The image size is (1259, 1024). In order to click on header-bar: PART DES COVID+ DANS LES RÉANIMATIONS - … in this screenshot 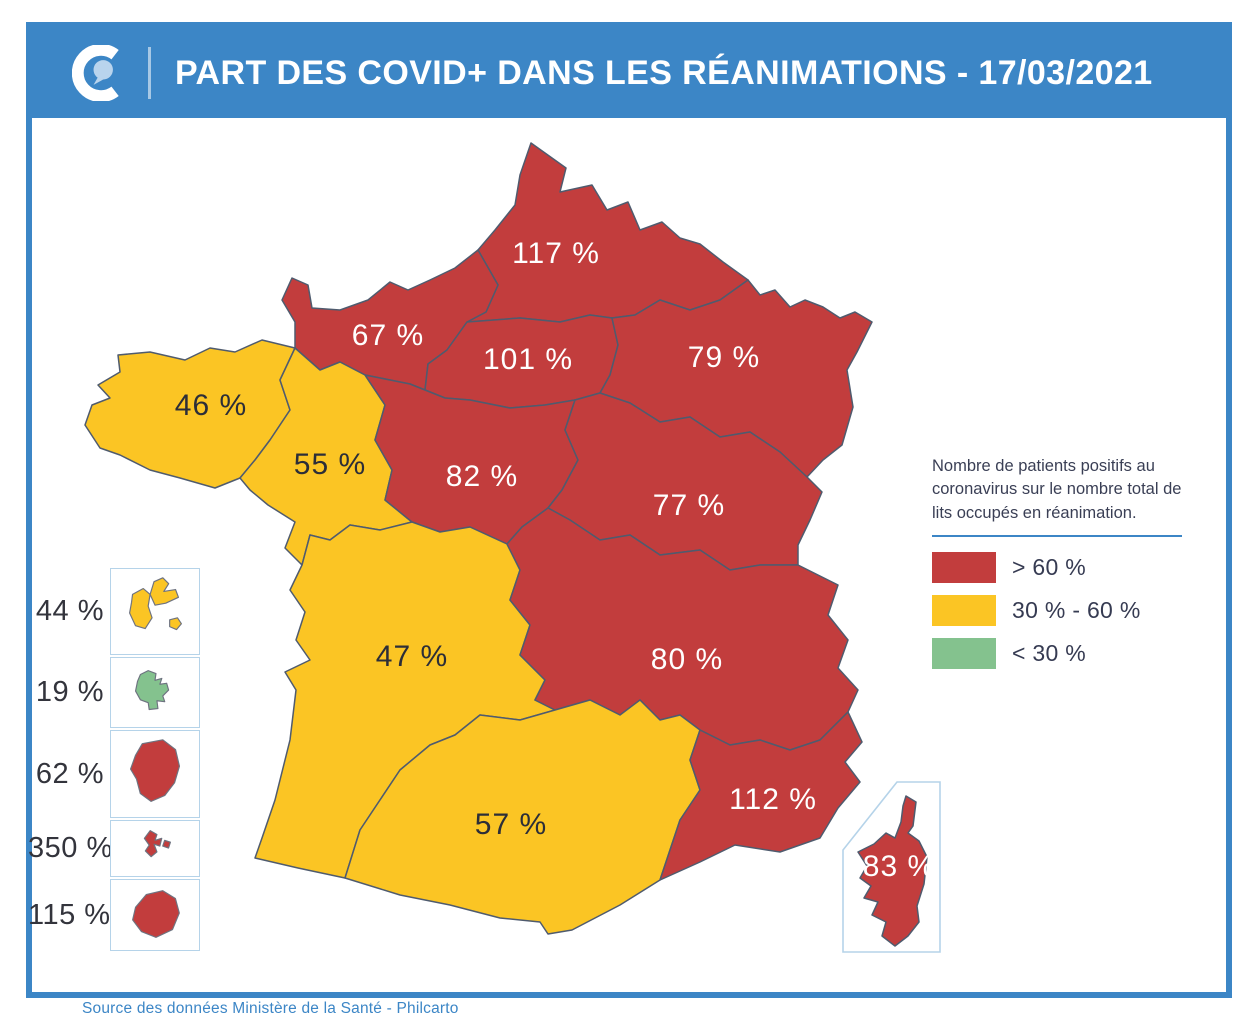, I will do `click(629, 73)`.